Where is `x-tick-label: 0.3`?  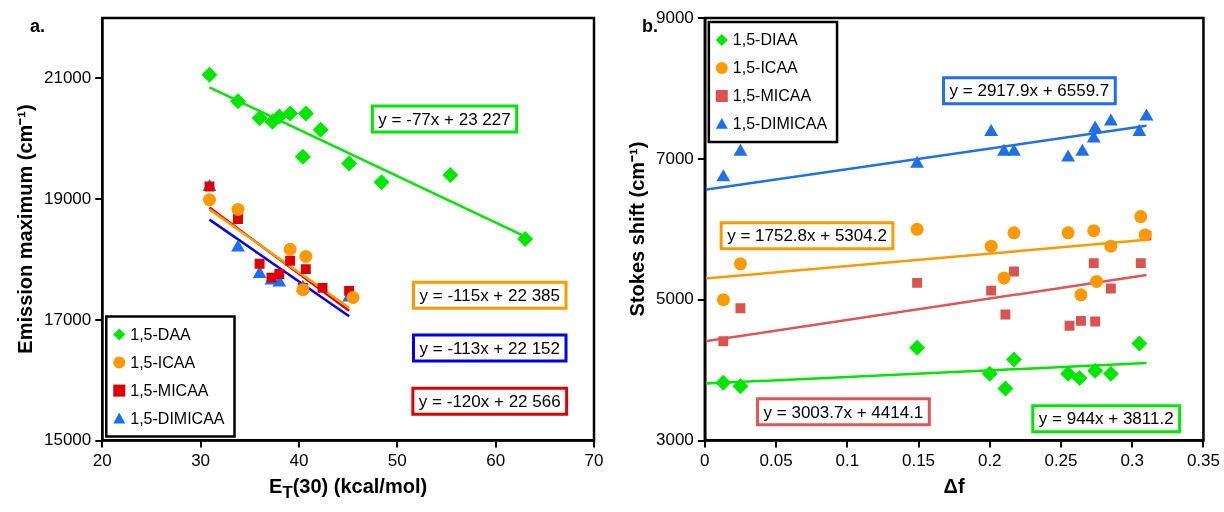 x-tick-label: 0.3 is located at coordinates (1132, 461).